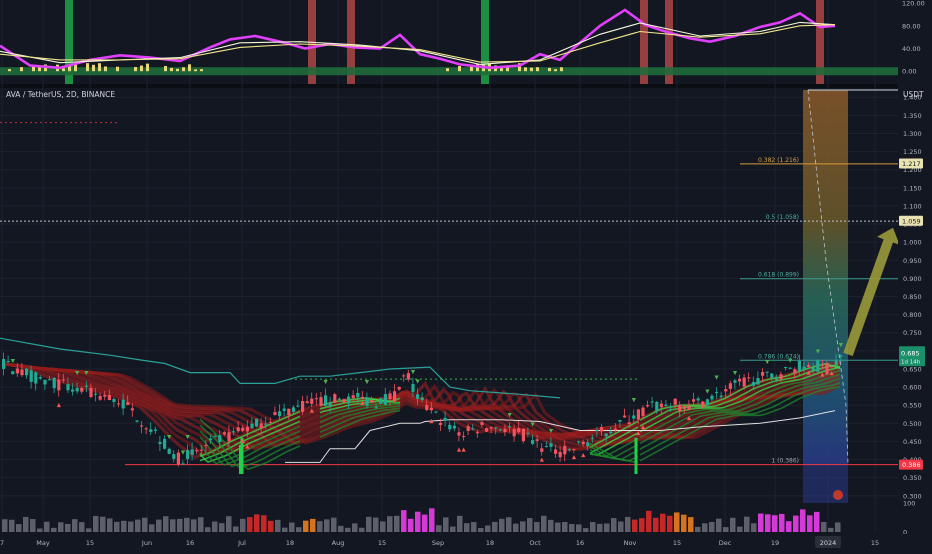  What do you see at coordinates (912, 243) in the screenshot?
I see `price-tick-label-8: 1.000` at bounding box center [912, 243].